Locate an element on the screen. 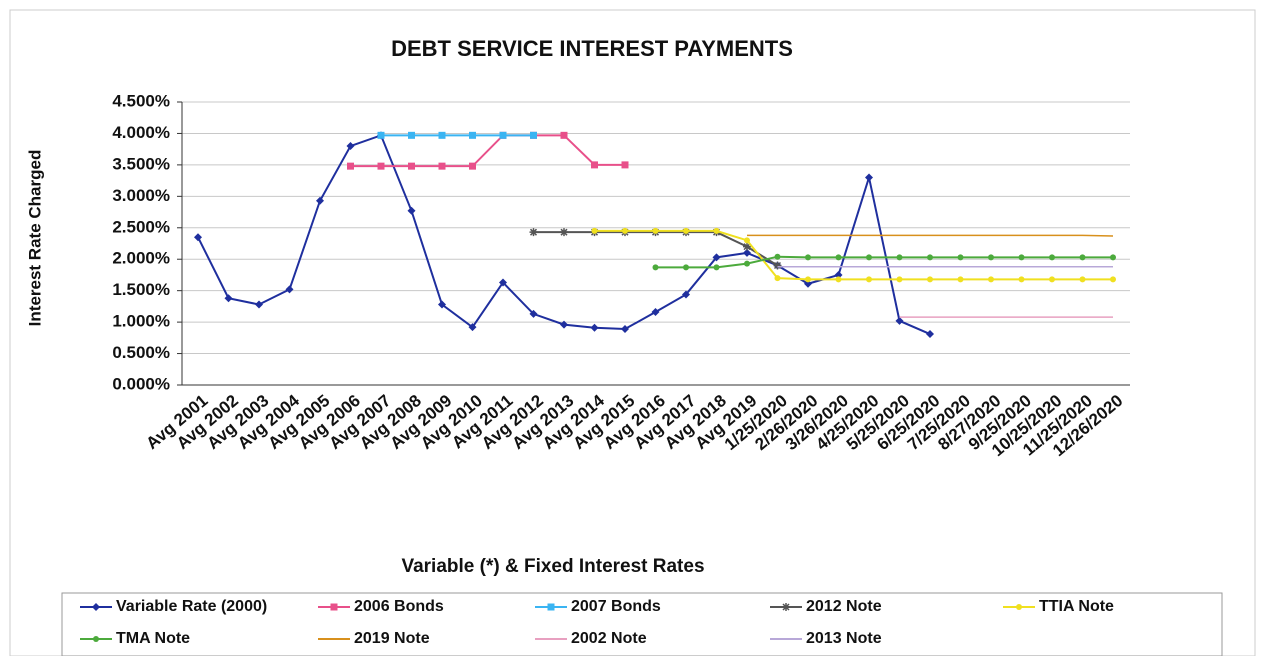 Image resolution: width=1266 pixels, height=656 pixels. y-tick-label: 0.000% is located at coordinates (141, 383).